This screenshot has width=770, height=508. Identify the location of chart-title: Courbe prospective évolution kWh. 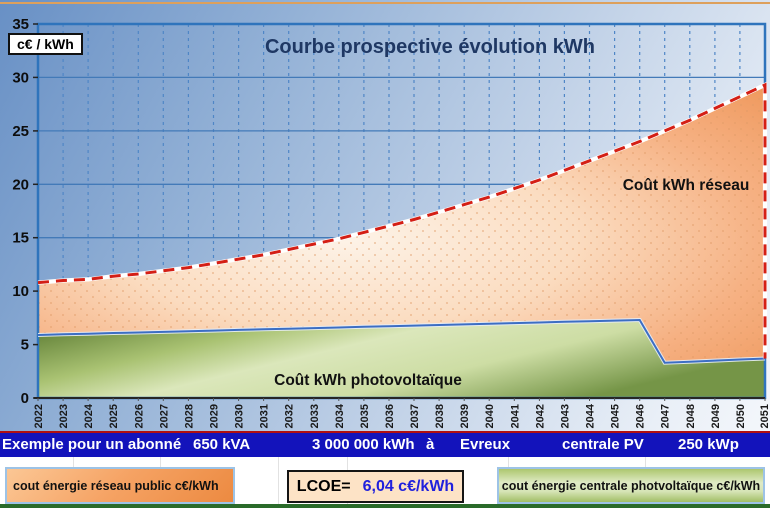
(430, 47).